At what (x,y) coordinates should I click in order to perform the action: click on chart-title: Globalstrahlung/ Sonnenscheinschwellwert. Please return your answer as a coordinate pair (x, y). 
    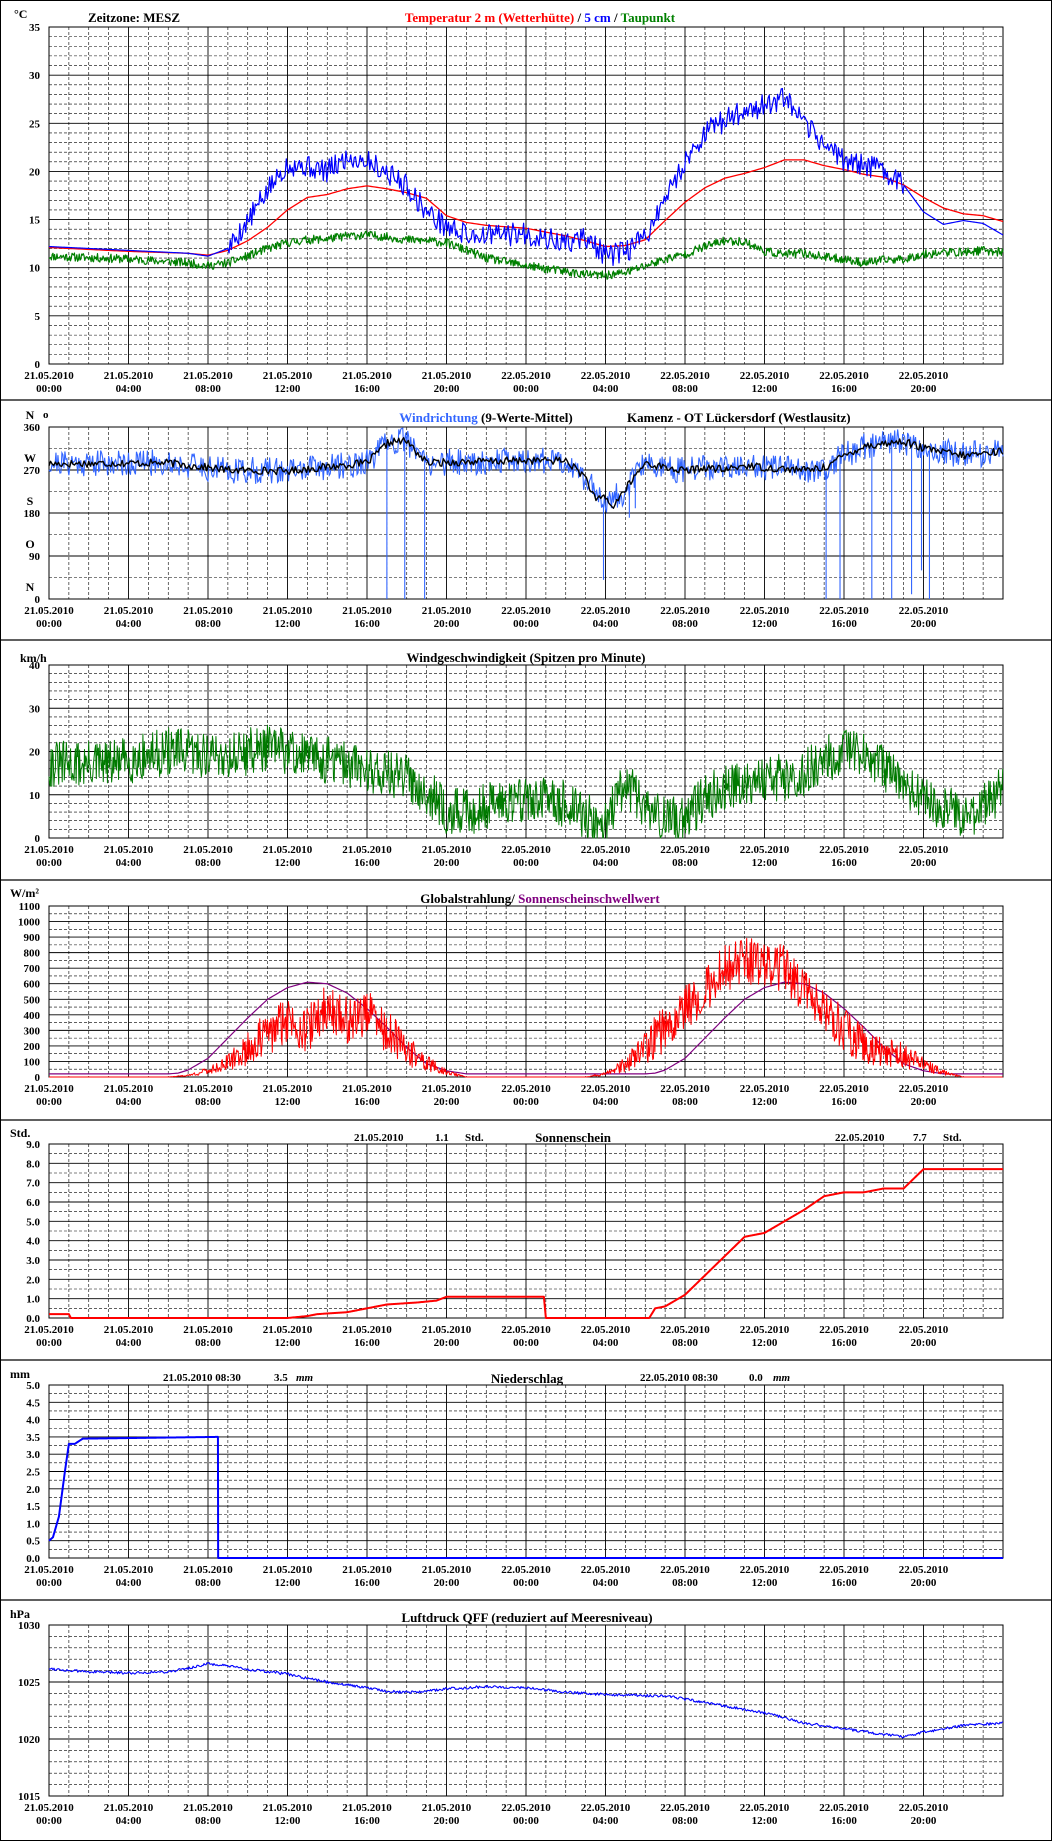
    Looking at the image, I should click on (540, 898).